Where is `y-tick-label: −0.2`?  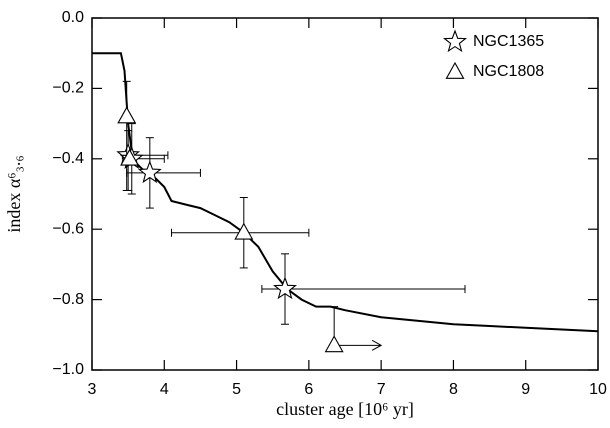
y-tick-label: −0.2 is located at coordinates (68, 88).